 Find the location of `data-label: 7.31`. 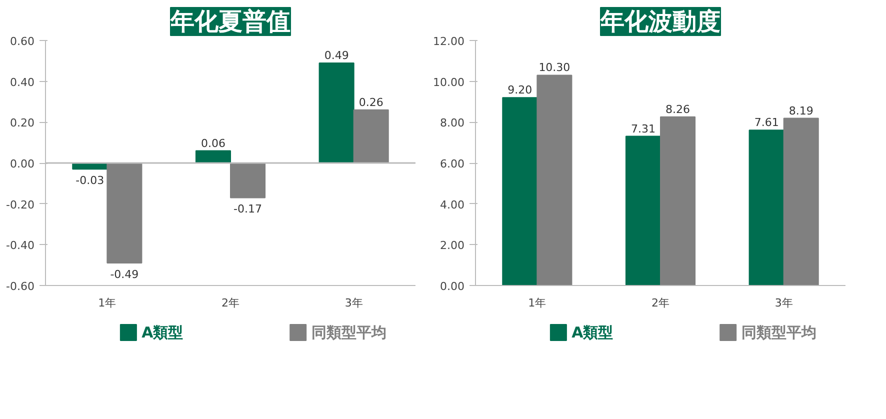

data-label: 7.31 is located at coordinates (643, 129).